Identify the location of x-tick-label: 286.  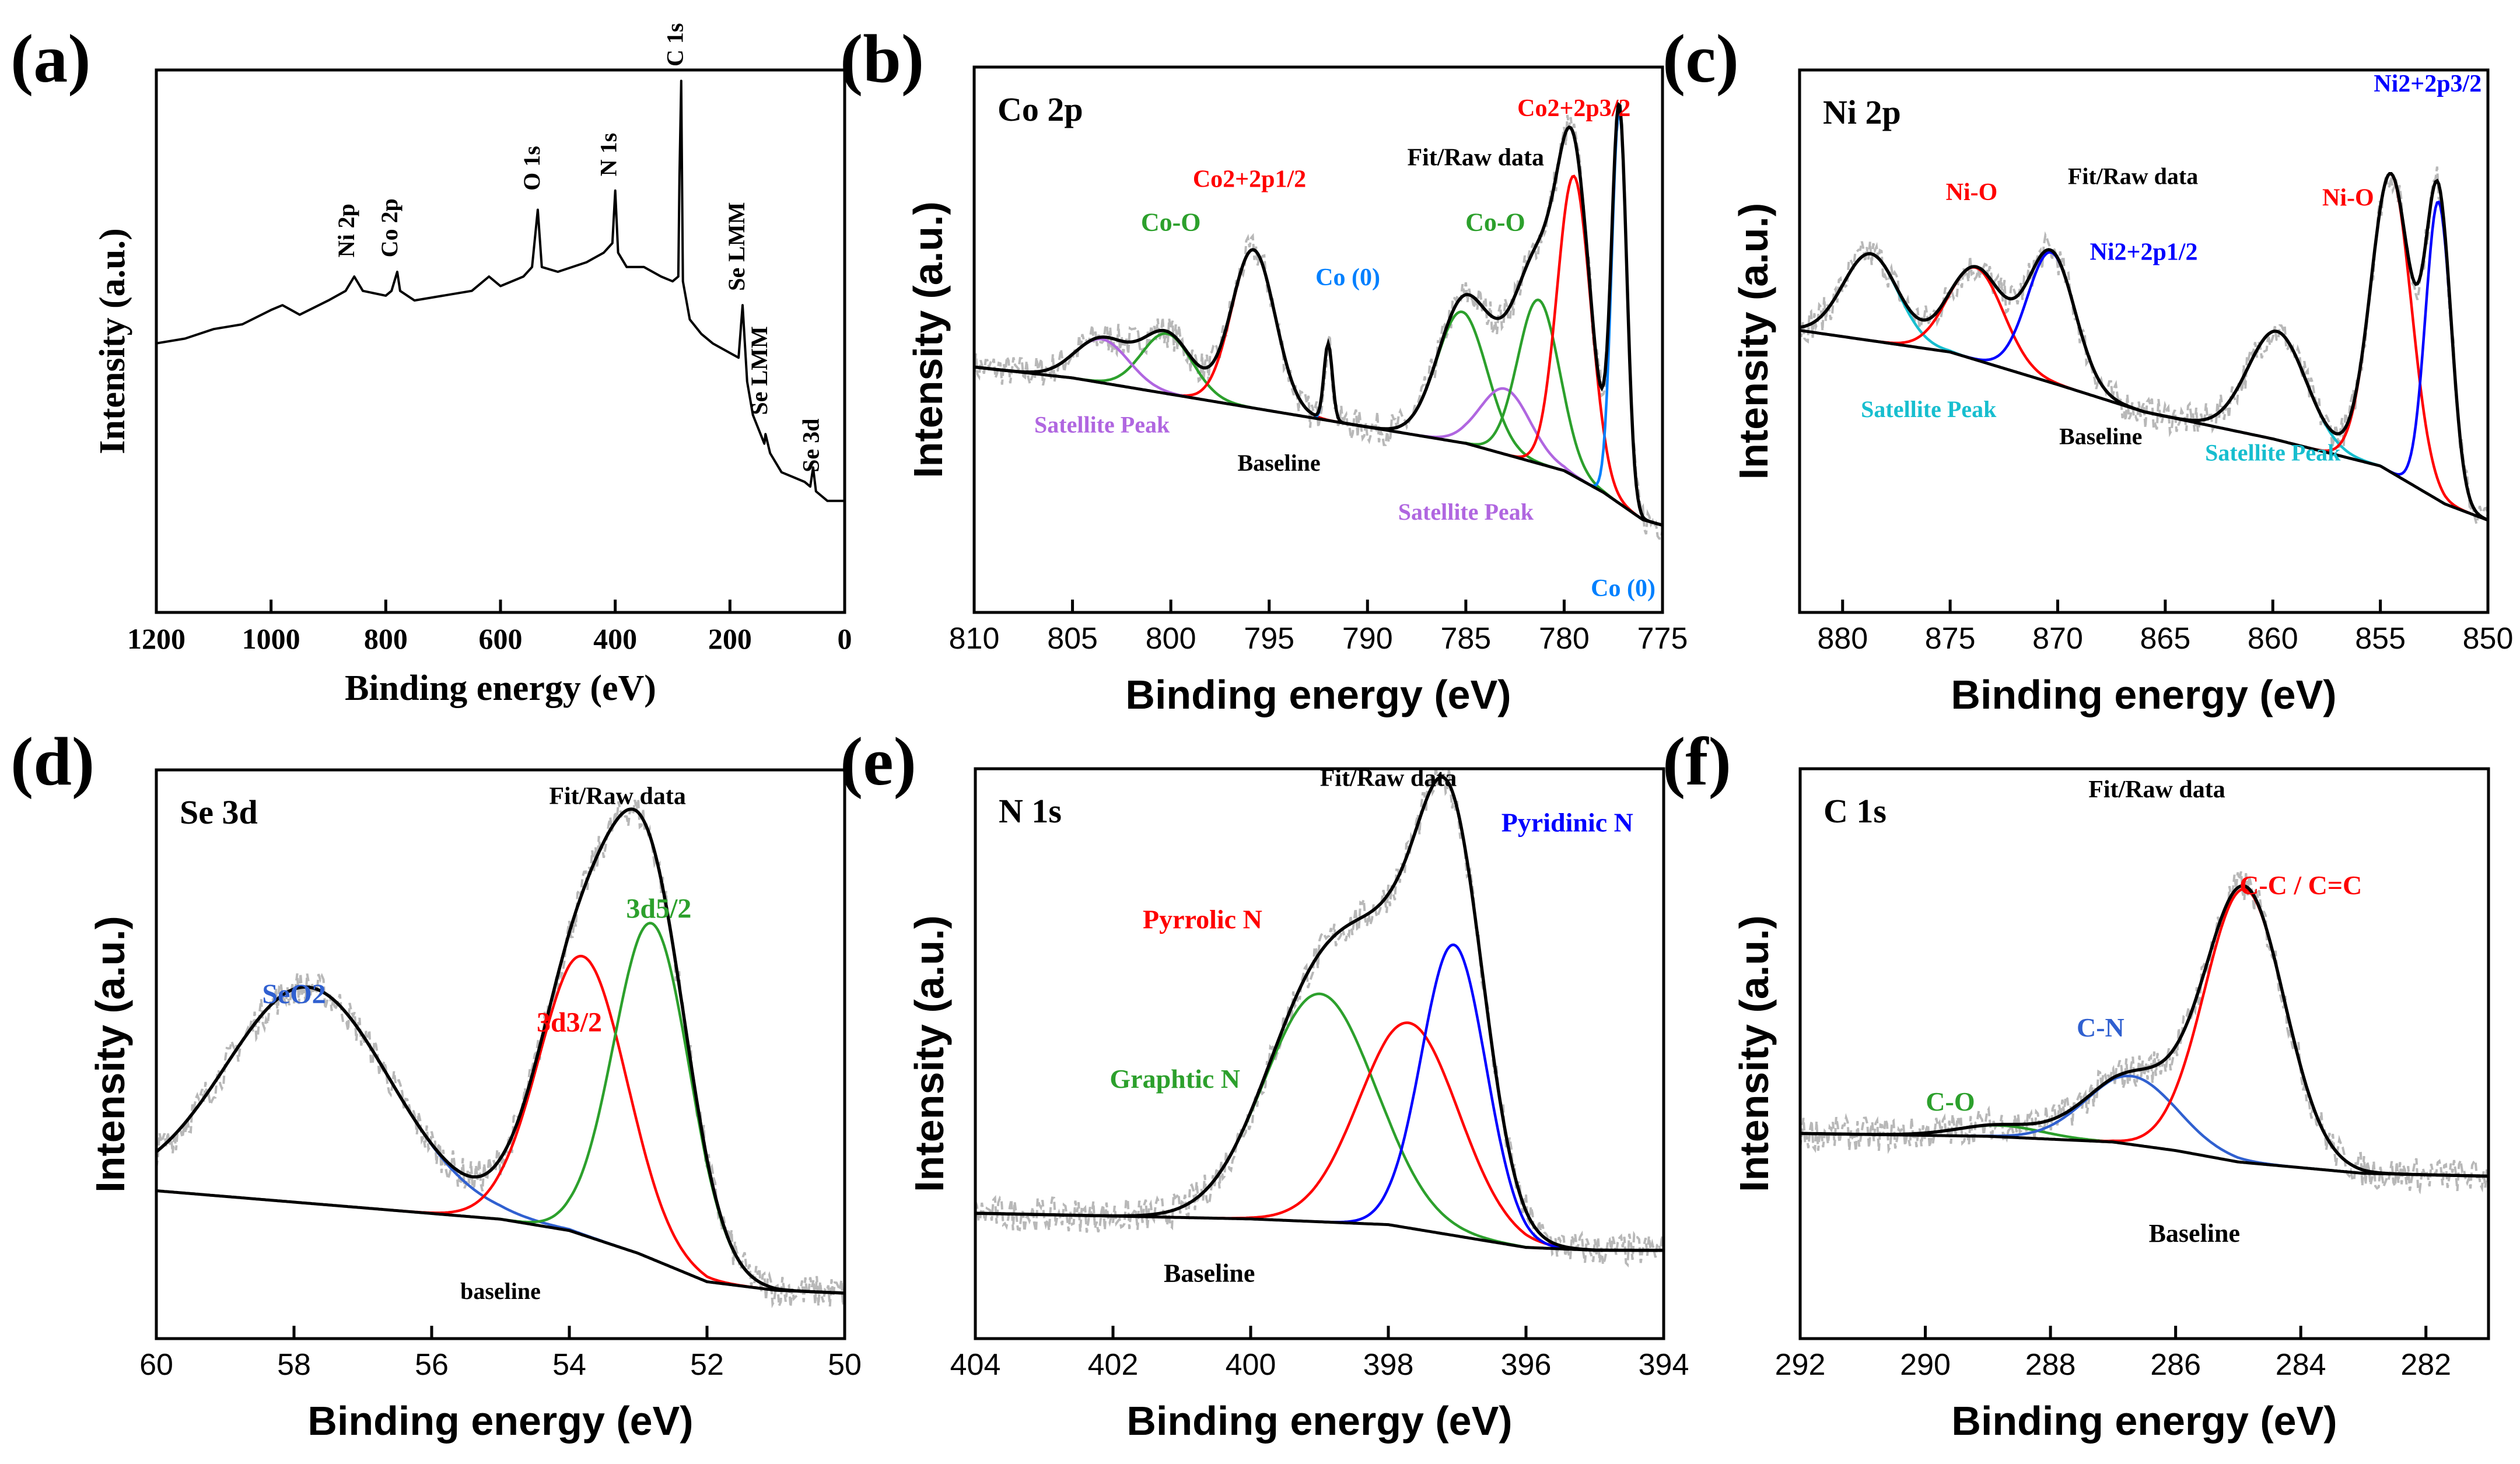
(2175, 1365).